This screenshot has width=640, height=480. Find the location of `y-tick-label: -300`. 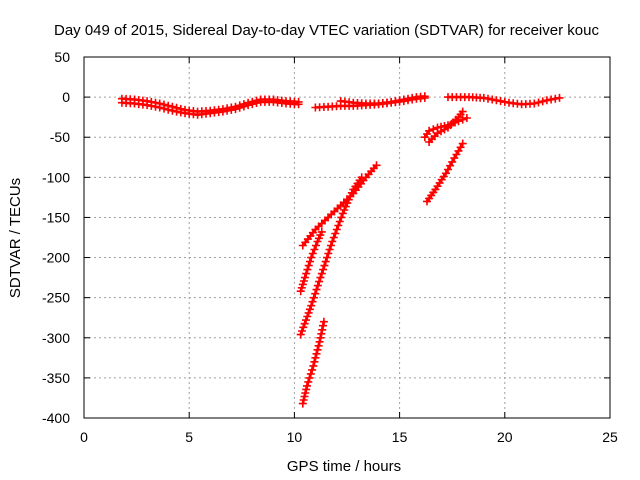

y-tick-label: -300 is located at coordinates (56, 338).